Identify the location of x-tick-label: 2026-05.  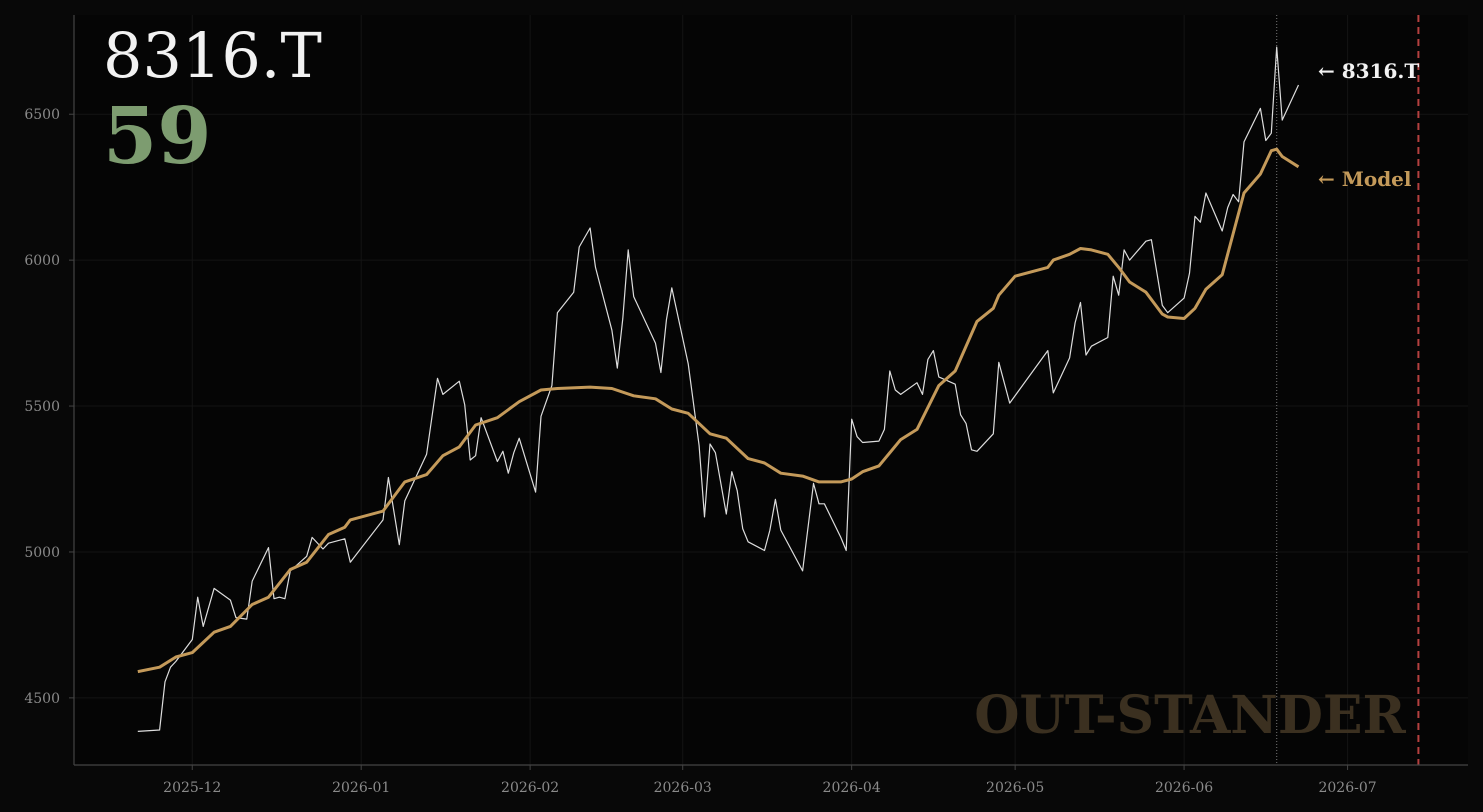
(1015, 788).